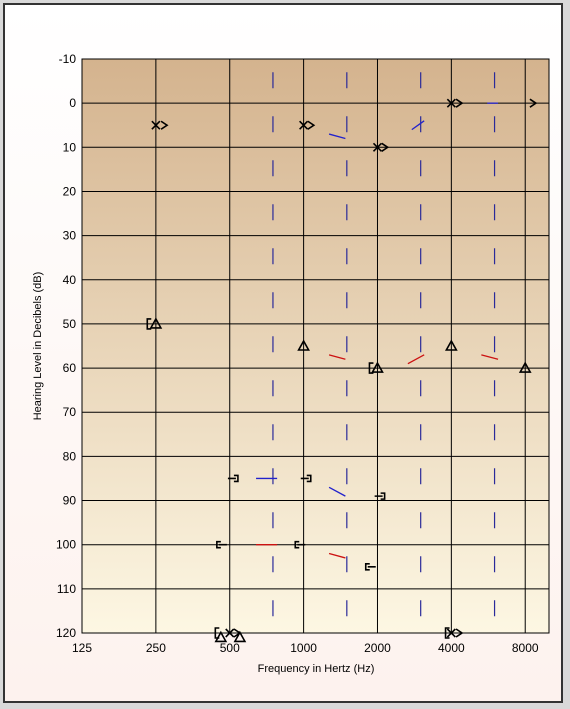  What do you see at coordinates (70, 501) in the screenshot?
I see `y-tick-label: 90` at bounding box center [70, 501].